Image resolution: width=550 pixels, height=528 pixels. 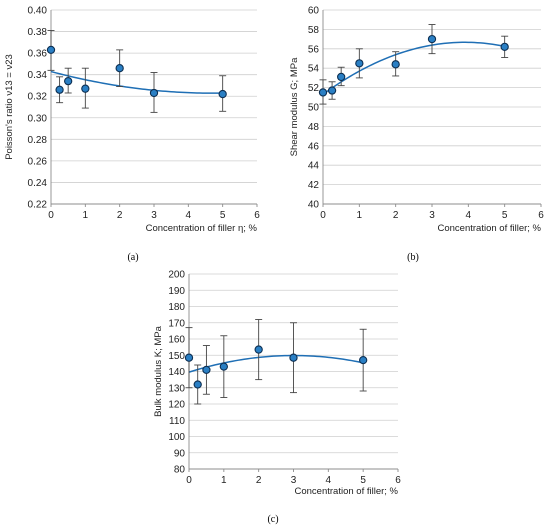 What do you see at coordinates (314, 146) in the screenshot?
I see `y-tick-label: 46` at bounding box center [314, 146].